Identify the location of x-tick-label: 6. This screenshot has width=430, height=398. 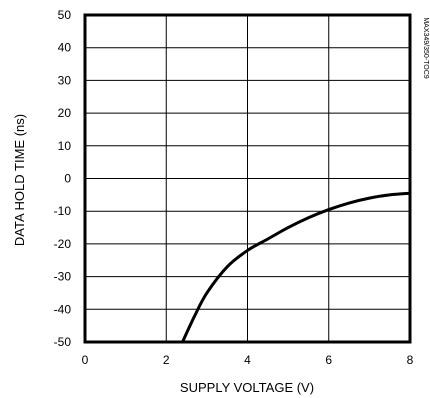
(328, 360).